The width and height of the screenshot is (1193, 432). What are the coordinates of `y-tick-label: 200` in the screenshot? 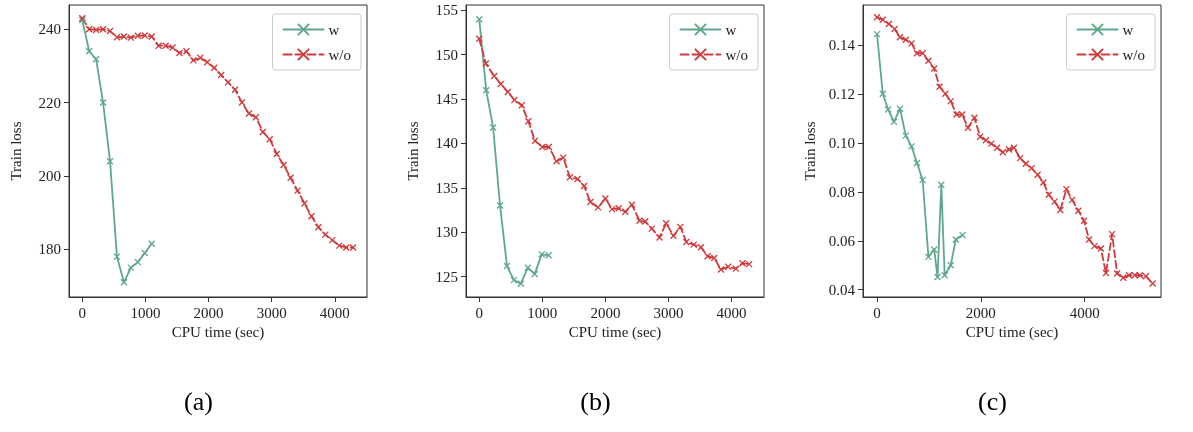 It's located at (49, 175).